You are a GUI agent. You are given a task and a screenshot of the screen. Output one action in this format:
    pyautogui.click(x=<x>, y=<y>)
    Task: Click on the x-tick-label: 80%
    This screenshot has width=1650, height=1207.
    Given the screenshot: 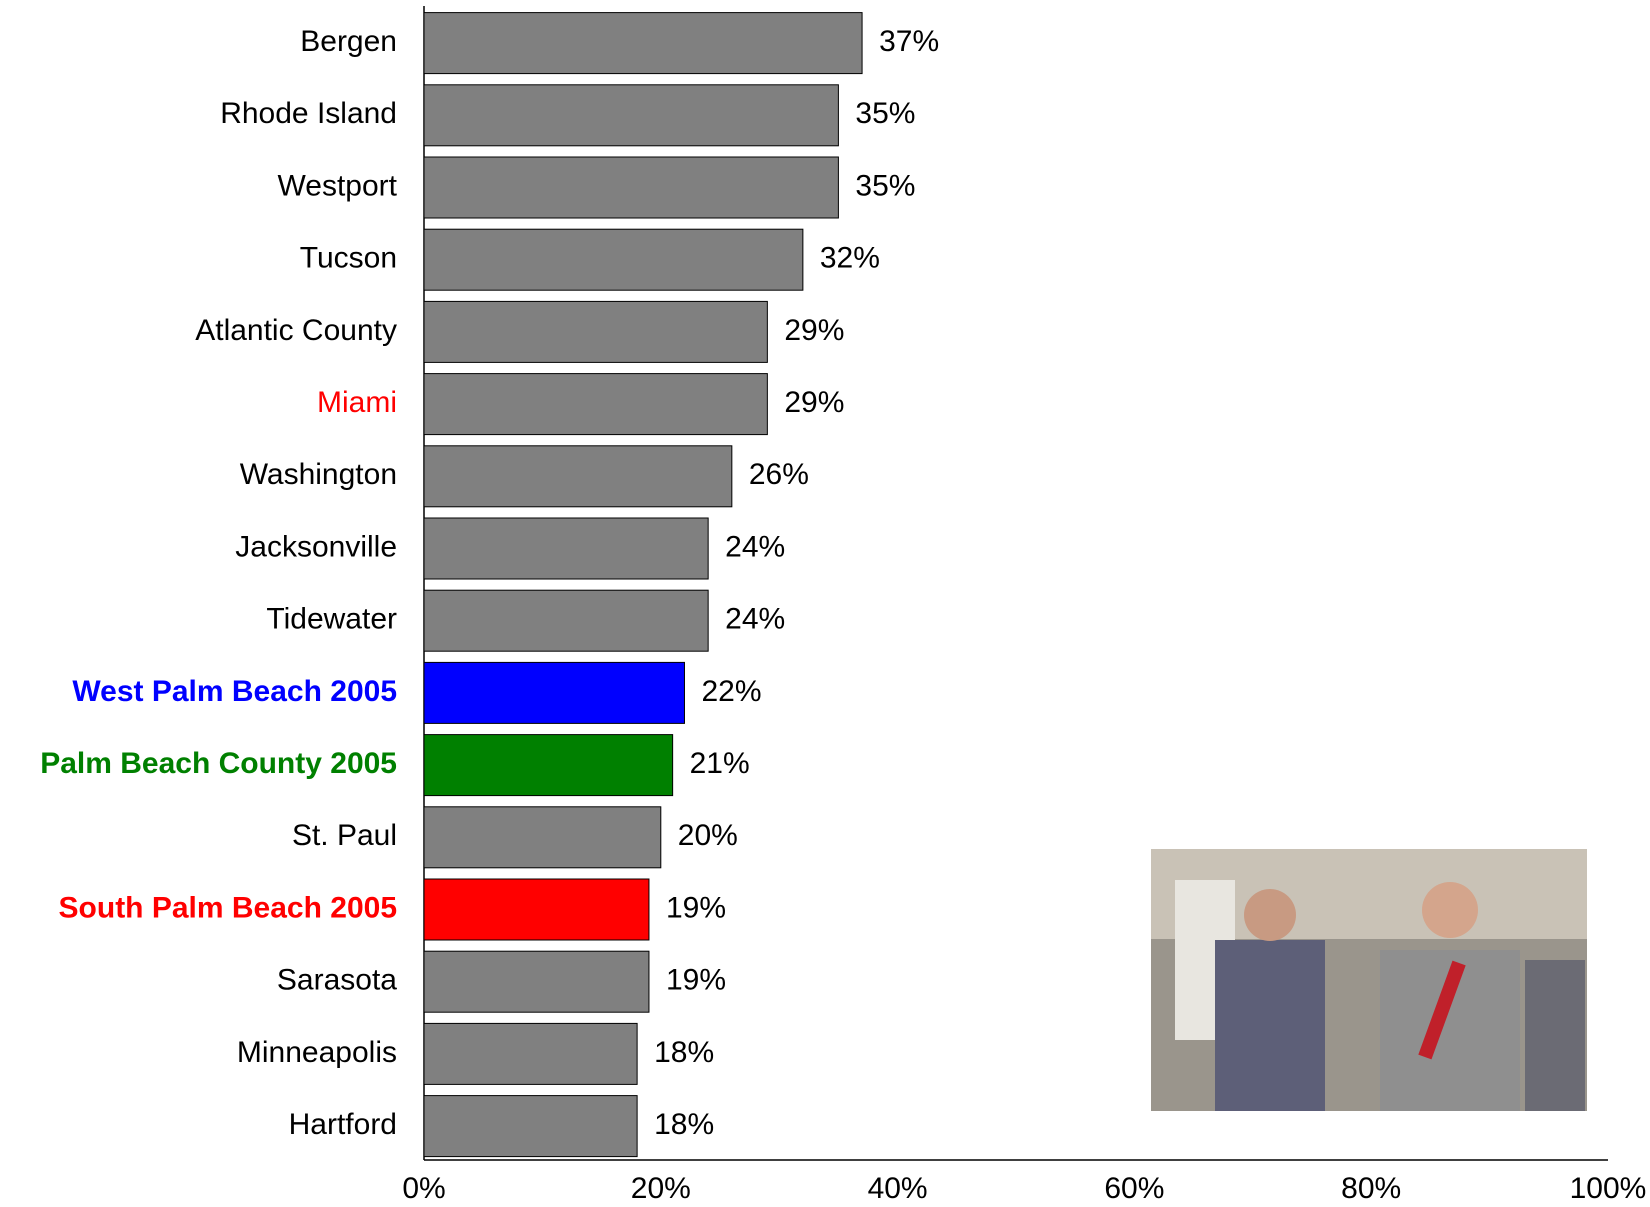 What is the action you would take?
    pyautogui.click(x=1371, y=1188)
    